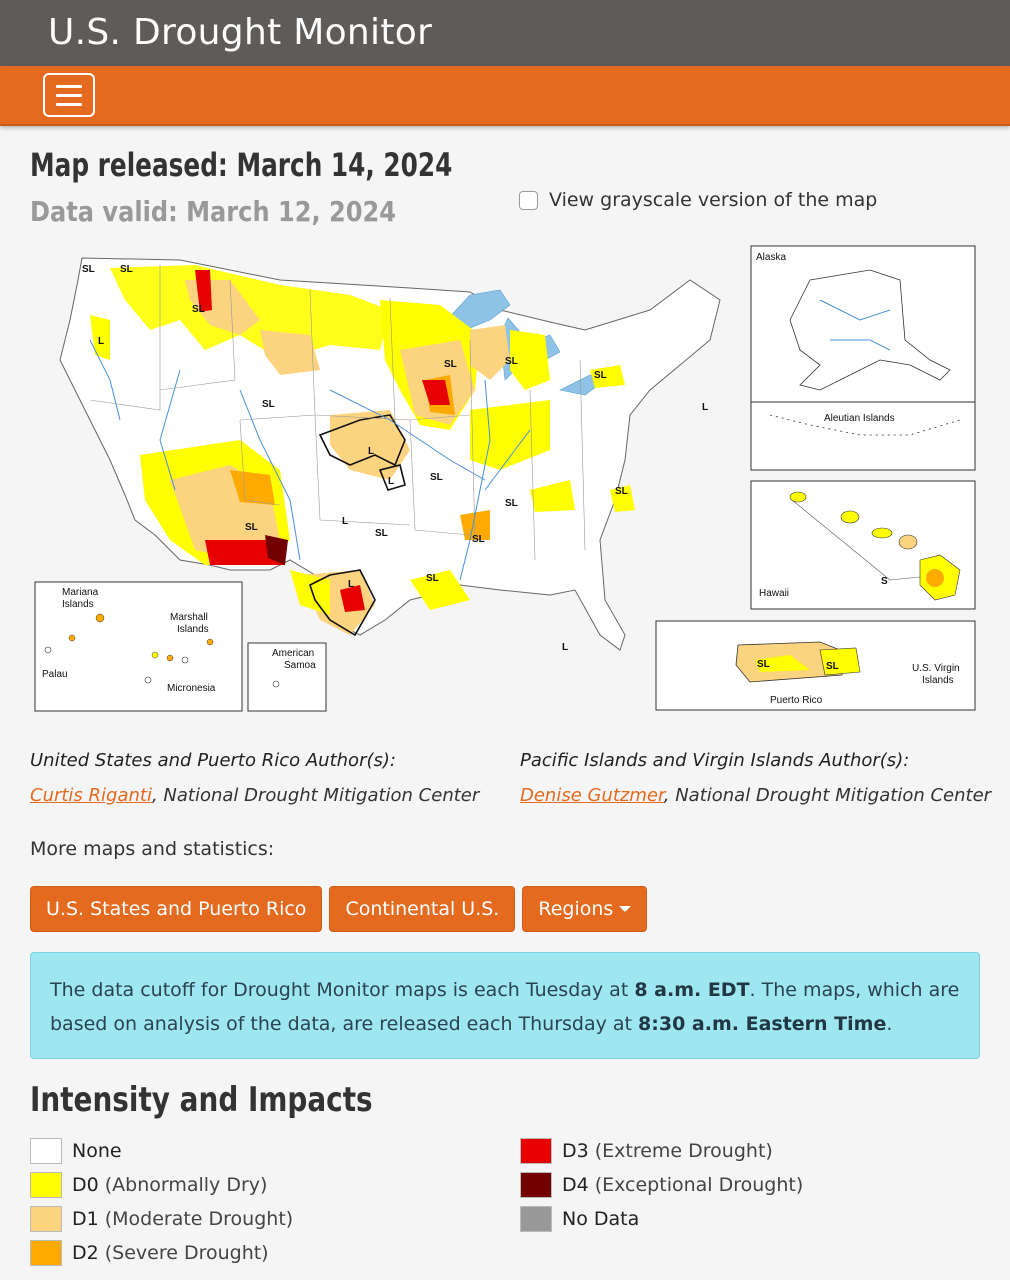  What do you see at coordinates (889, 1024) in the screenshot?
I see `notice-text: .` at bounding box center [889, 1024].